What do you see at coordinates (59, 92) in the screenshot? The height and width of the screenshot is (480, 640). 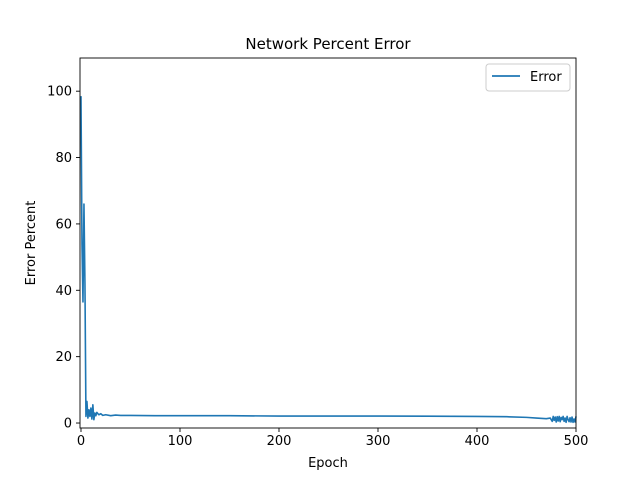 I see `y-tick-label: 100` at bounding box center [59, 92].